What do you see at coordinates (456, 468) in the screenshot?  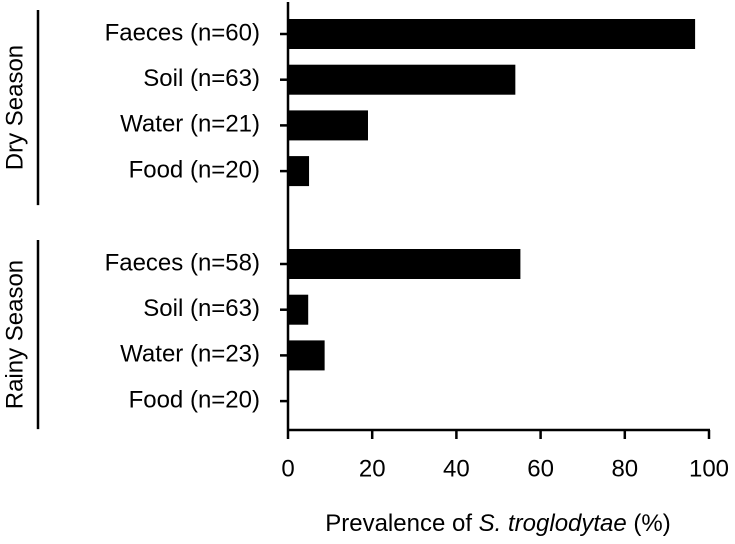 I see `x-tick-label: 40` at bounding box center [456, 468].